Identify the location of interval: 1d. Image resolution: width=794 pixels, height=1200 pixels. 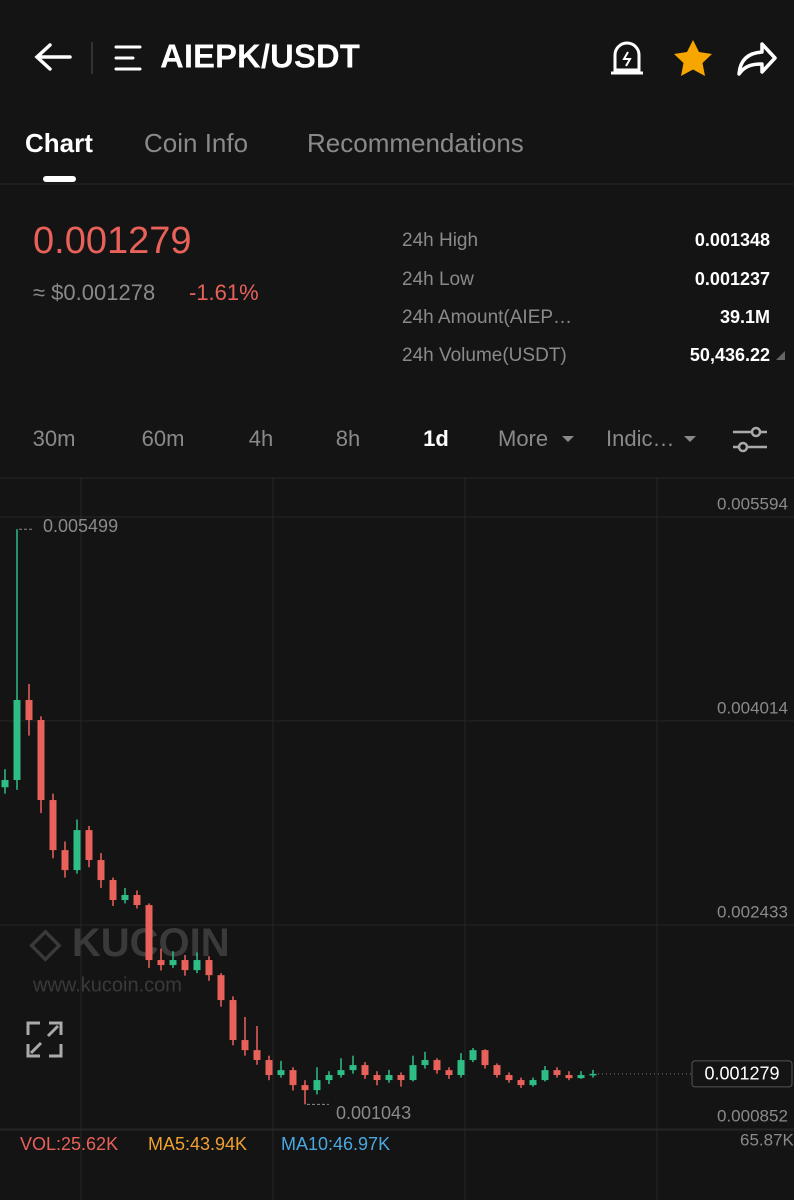
(436, 438).